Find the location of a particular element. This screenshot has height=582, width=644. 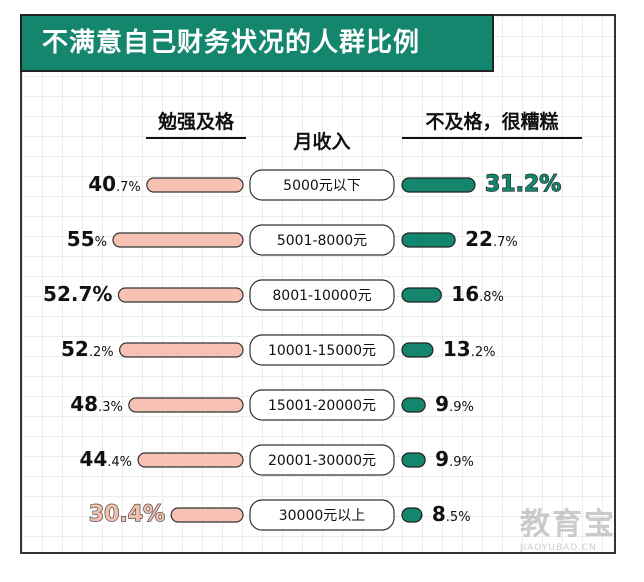

category-label-3: 10001-15000元 is located at coordinates (322, 351).